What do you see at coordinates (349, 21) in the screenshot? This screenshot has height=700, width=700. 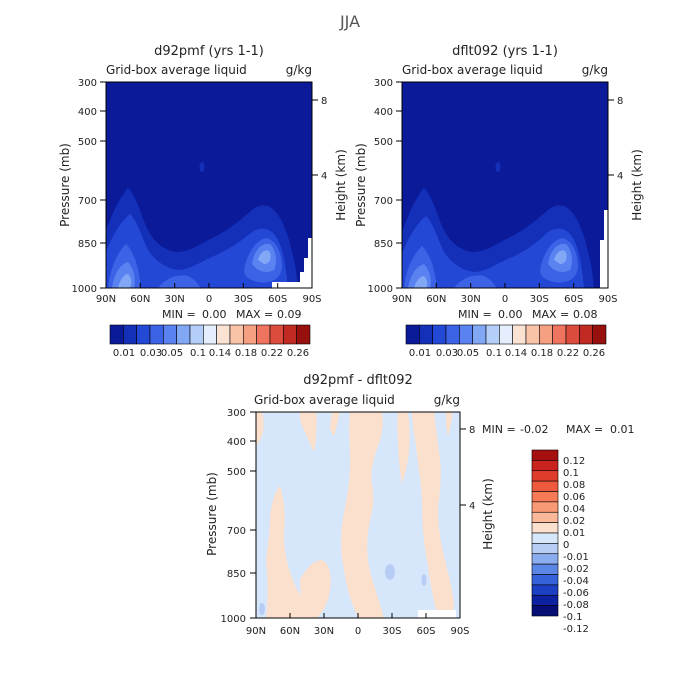 I see `page-title: JJA` at bounding box center [349, 21].